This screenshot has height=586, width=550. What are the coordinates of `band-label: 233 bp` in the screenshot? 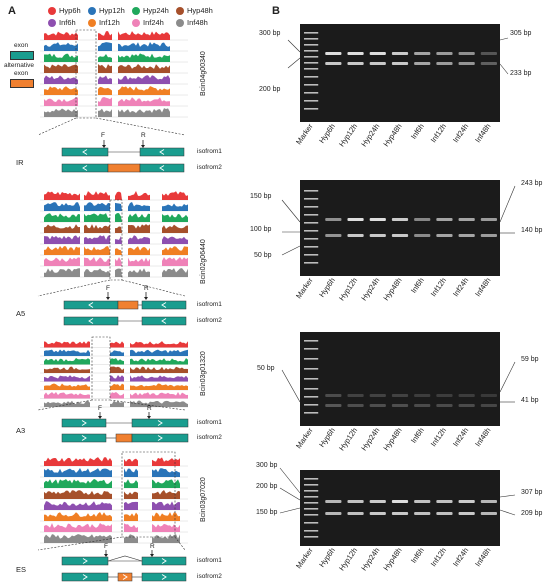 It's located at (521, 73).